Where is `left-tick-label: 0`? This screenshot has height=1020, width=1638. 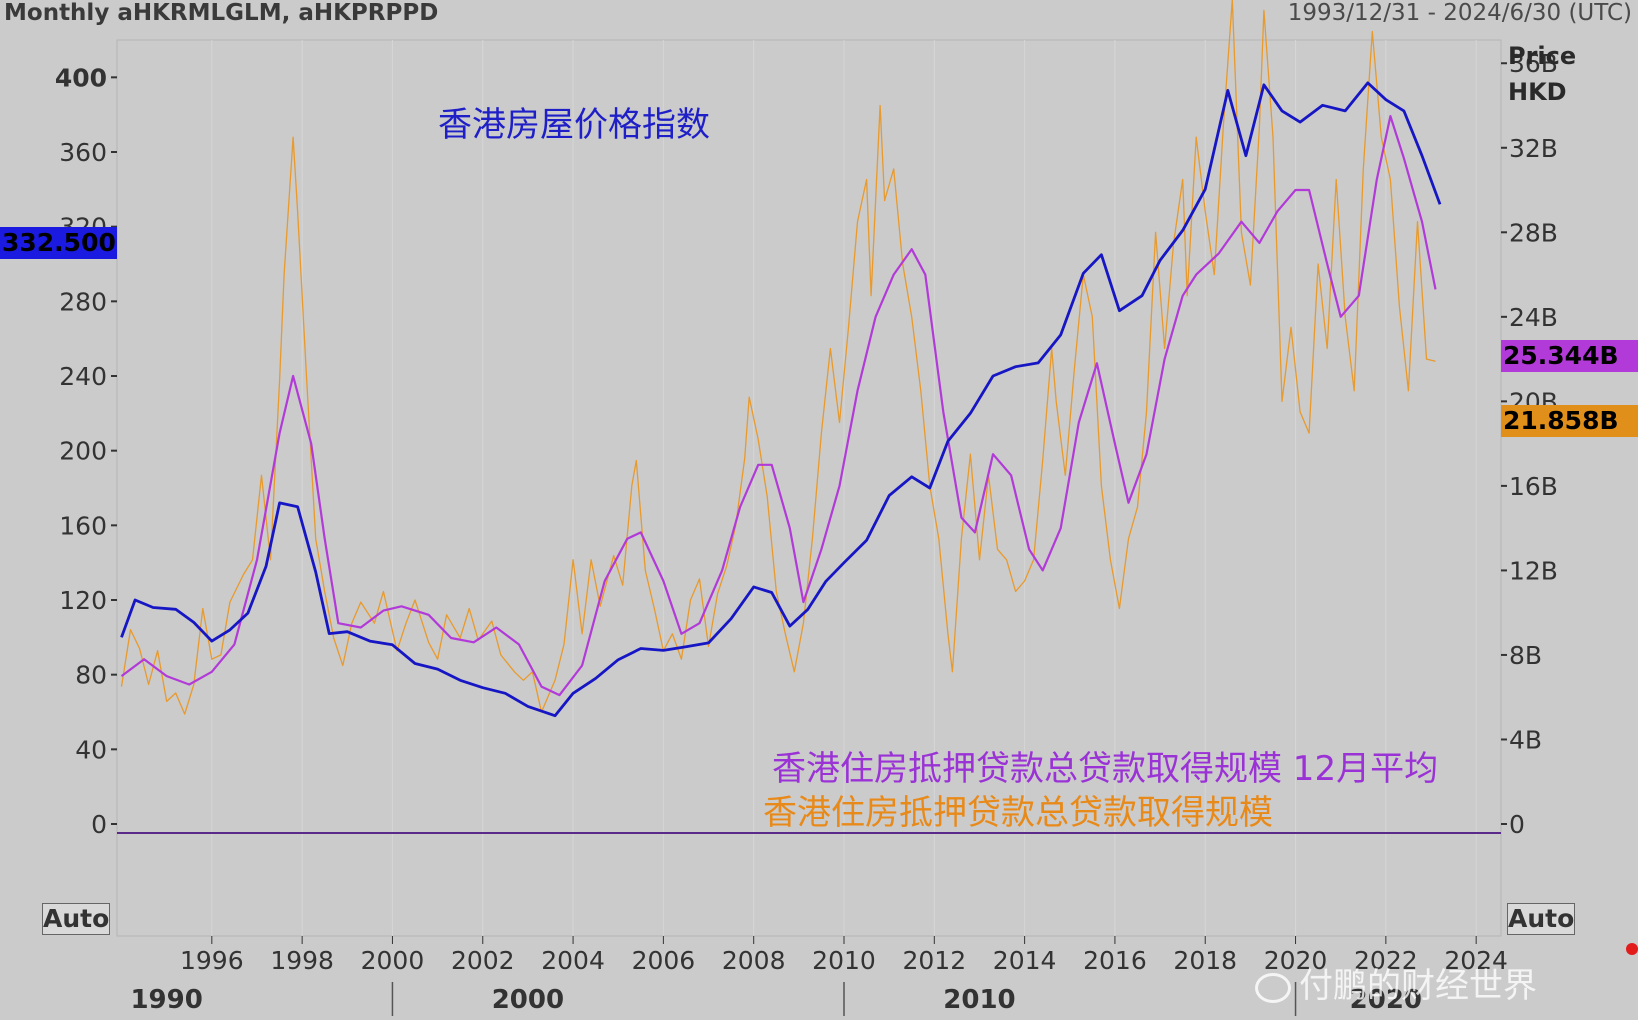
left-tick-label: 0 is located at coordinates (99, 824).